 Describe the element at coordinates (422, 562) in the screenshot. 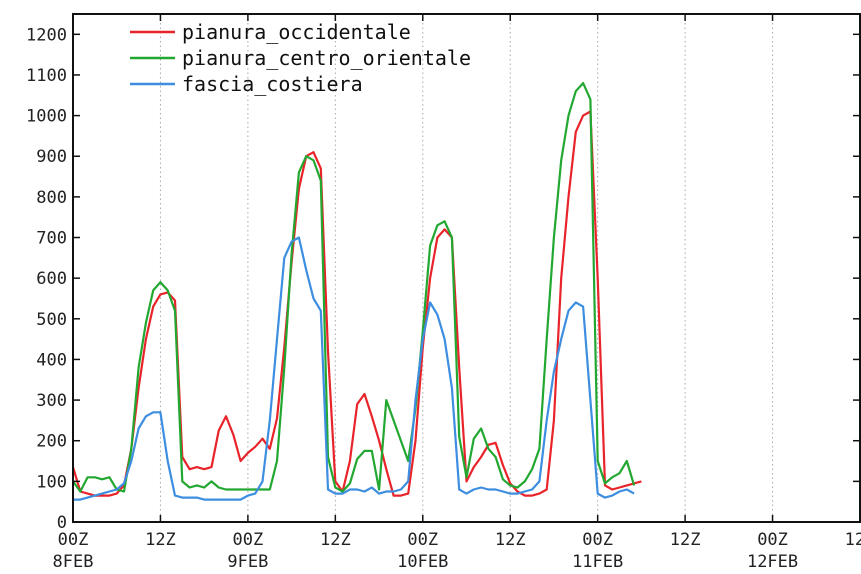

I see `x-tick-date-label: 10FEB` at that location.